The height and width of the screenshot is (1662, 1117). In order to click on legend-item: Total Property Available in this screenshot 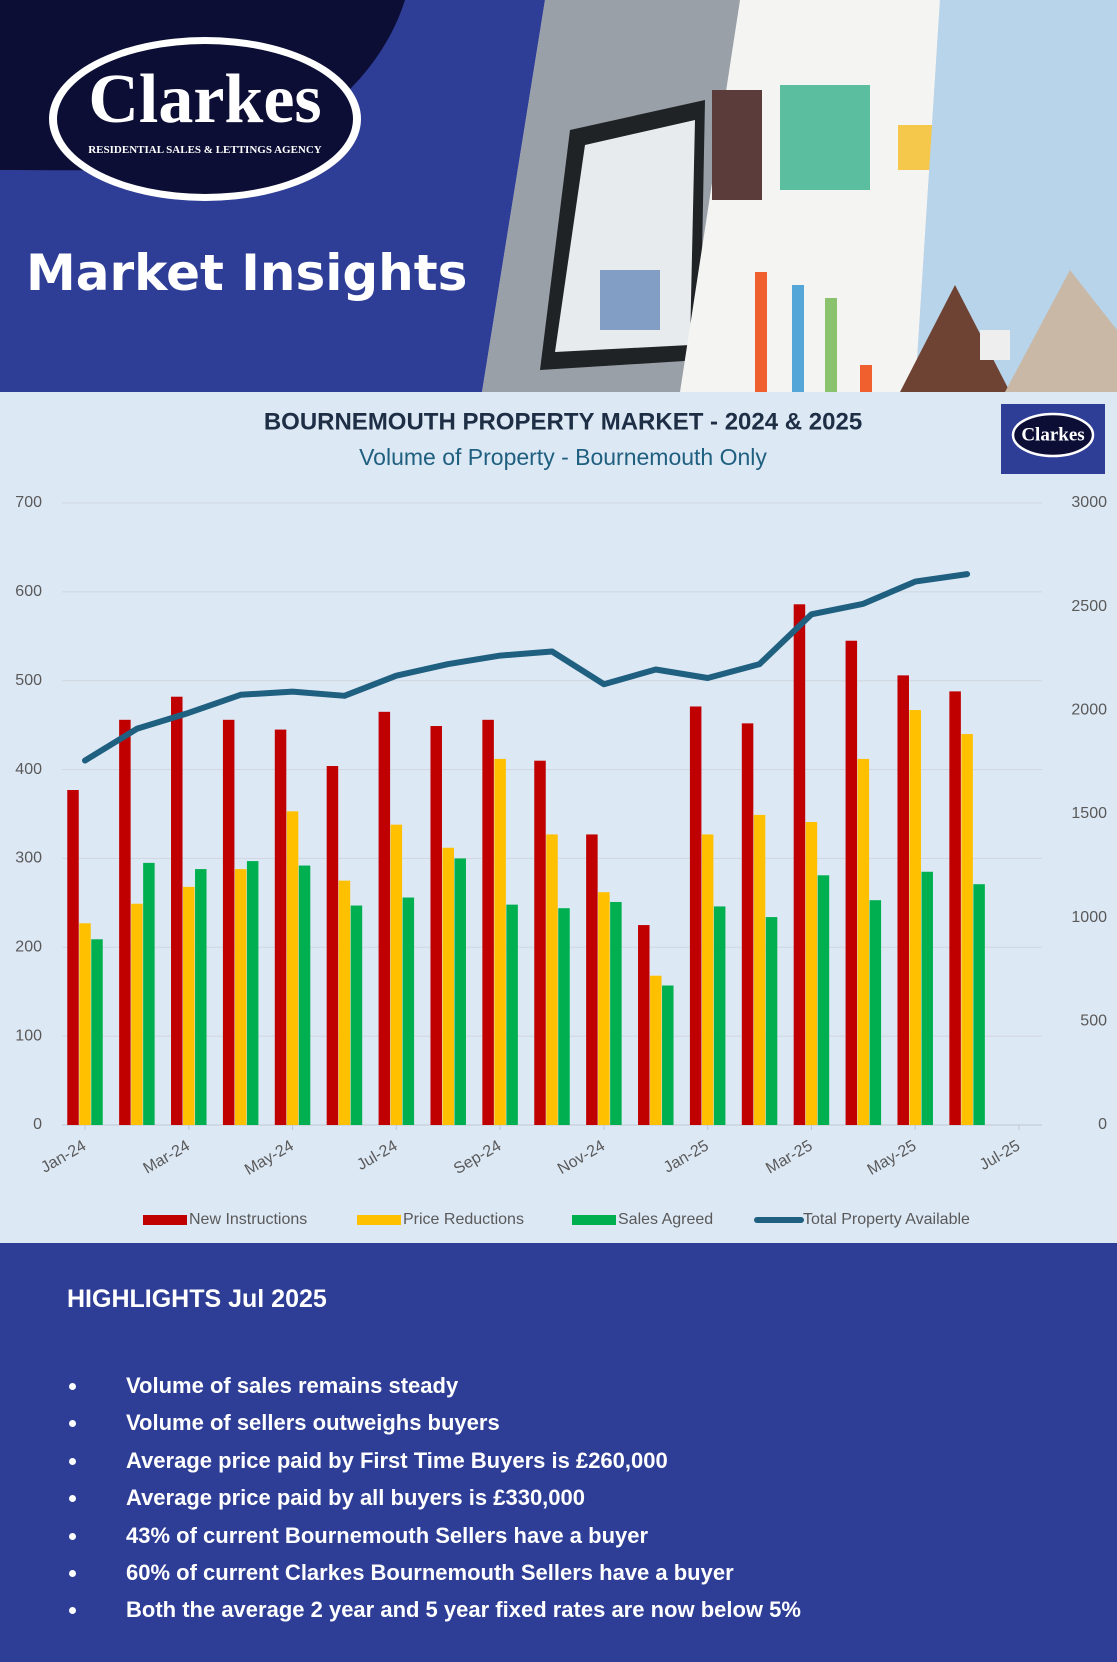, I will do `click(862, 1219)`.